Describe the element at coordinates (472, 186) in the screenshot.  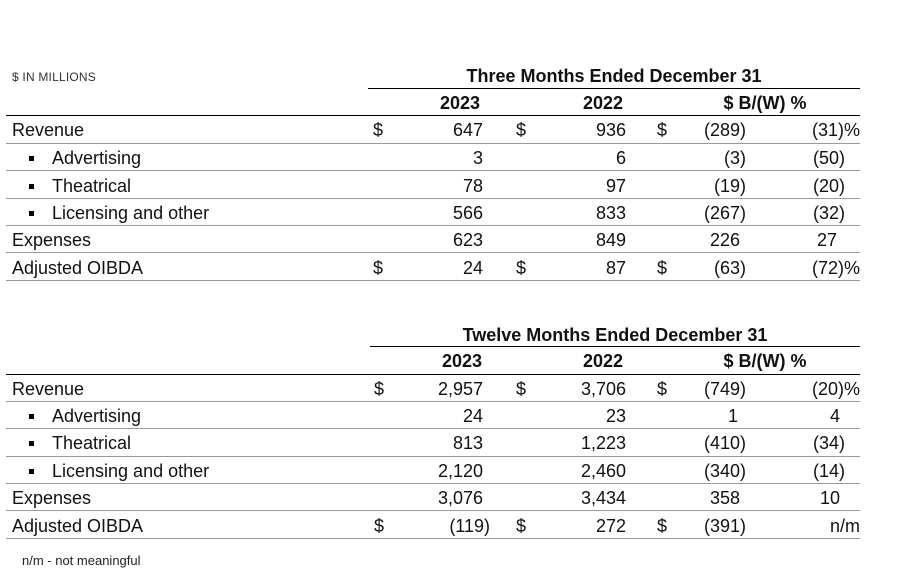
I see `value-2023: 78` at that location.